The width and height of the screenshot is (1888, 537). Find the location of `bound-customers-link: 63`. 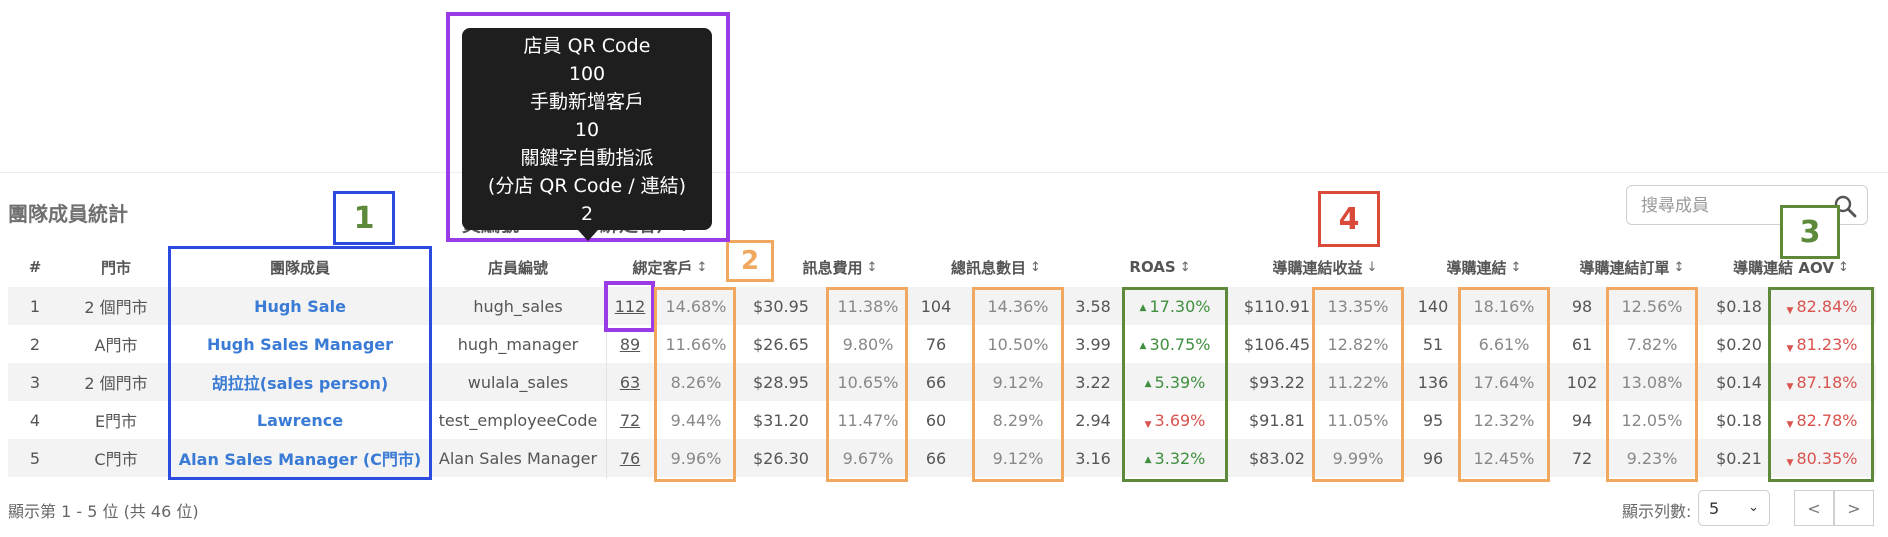

bound-customers-link: 63 is located at coordinates (630, 382).